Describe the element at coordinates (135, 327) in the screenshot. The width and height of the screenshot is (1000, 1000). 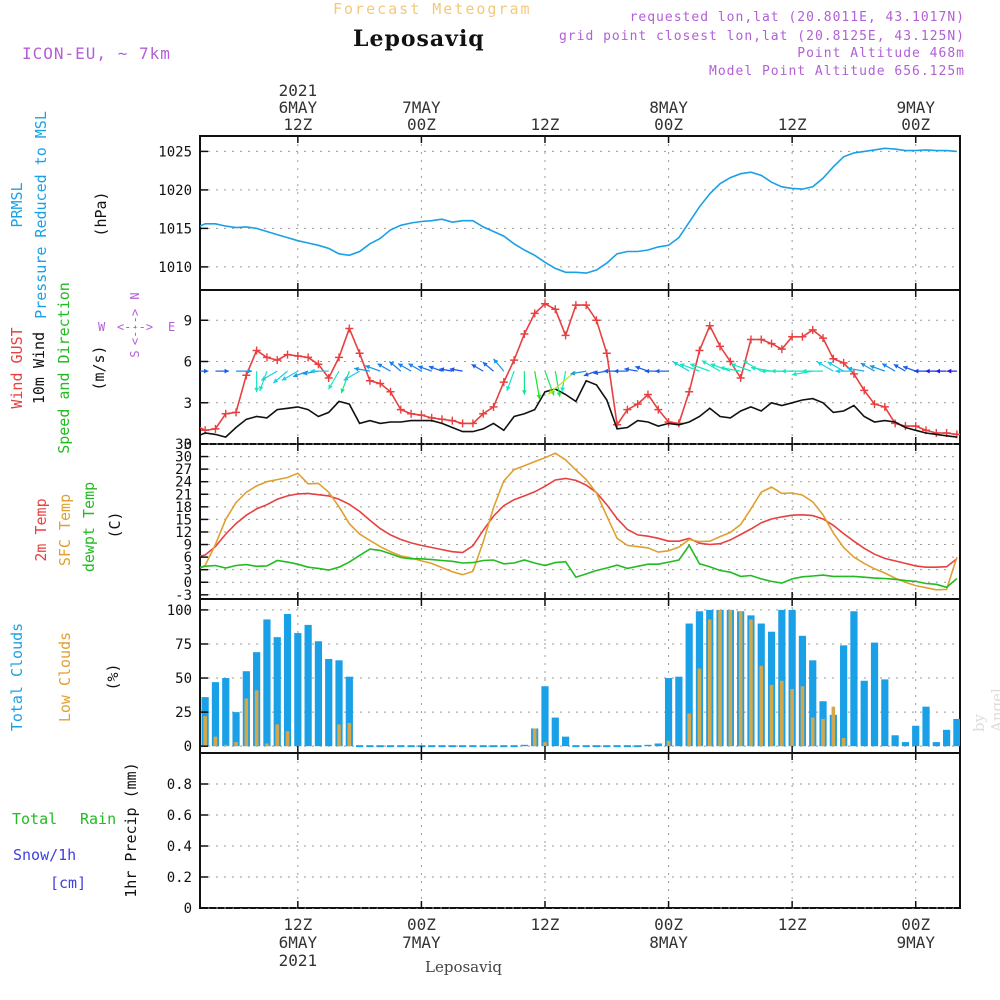
I see `compass-vertical-arrow: <--->` at that location.